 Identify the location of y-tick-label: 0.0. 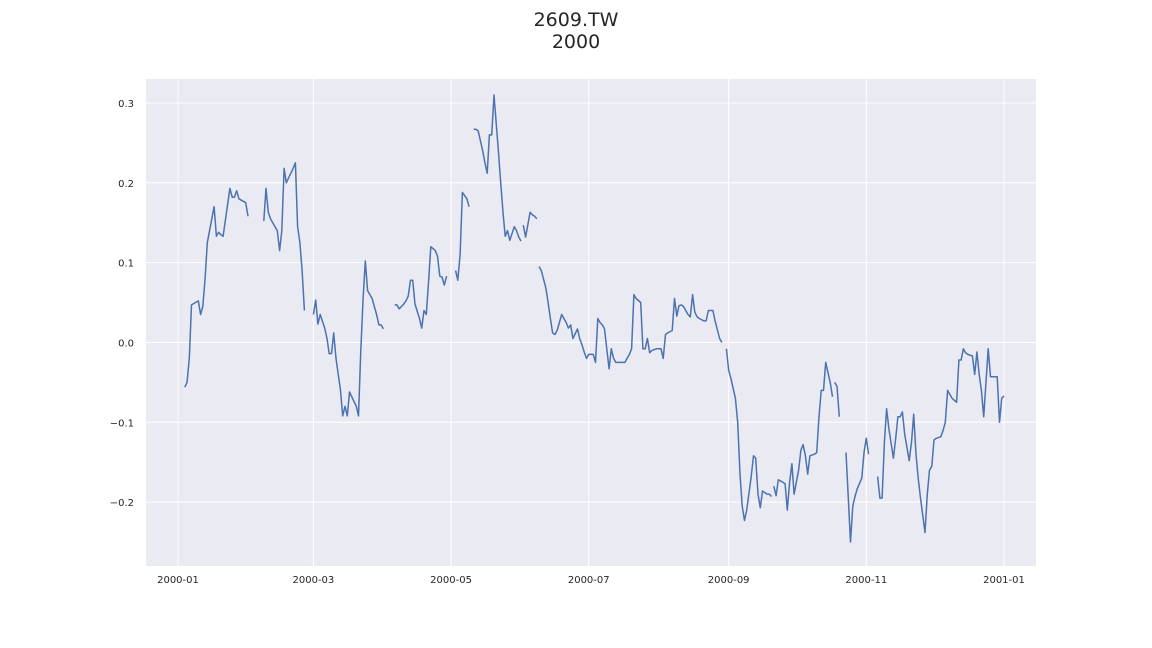
(126, 343).